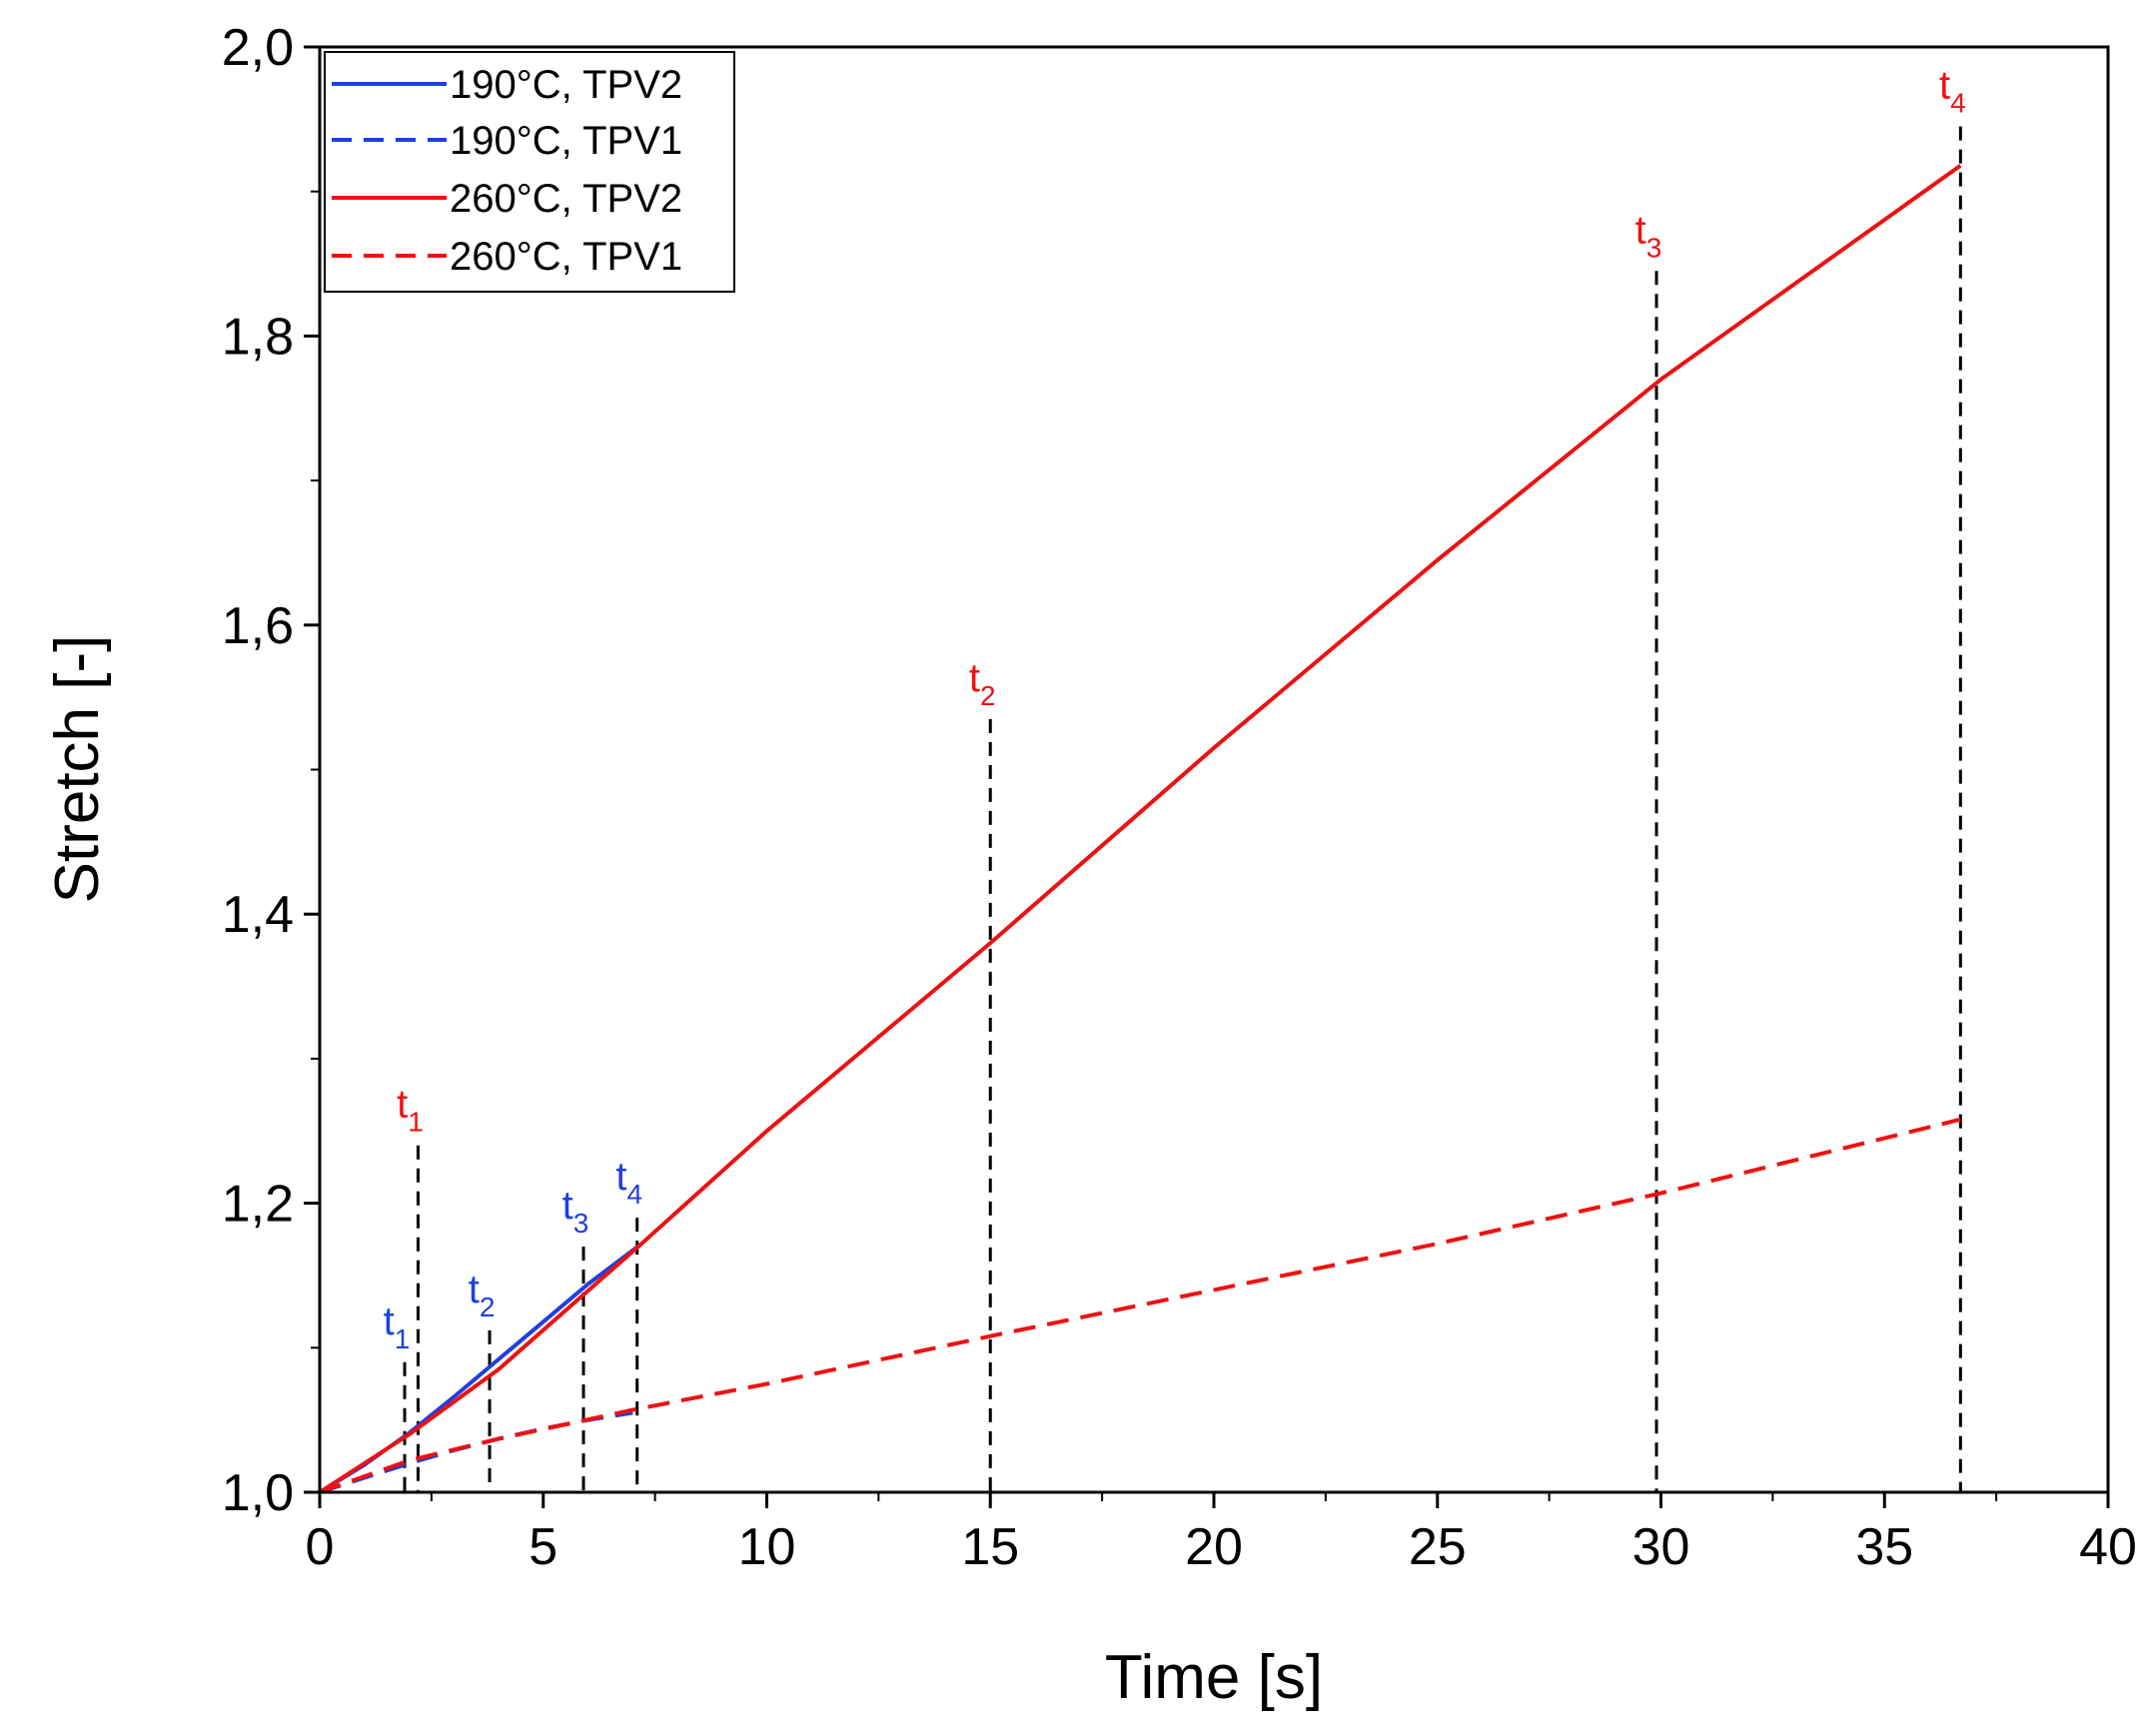  I want to click on legend-label-190-tpv2: 190°C, TPV2, so click(566, 85).